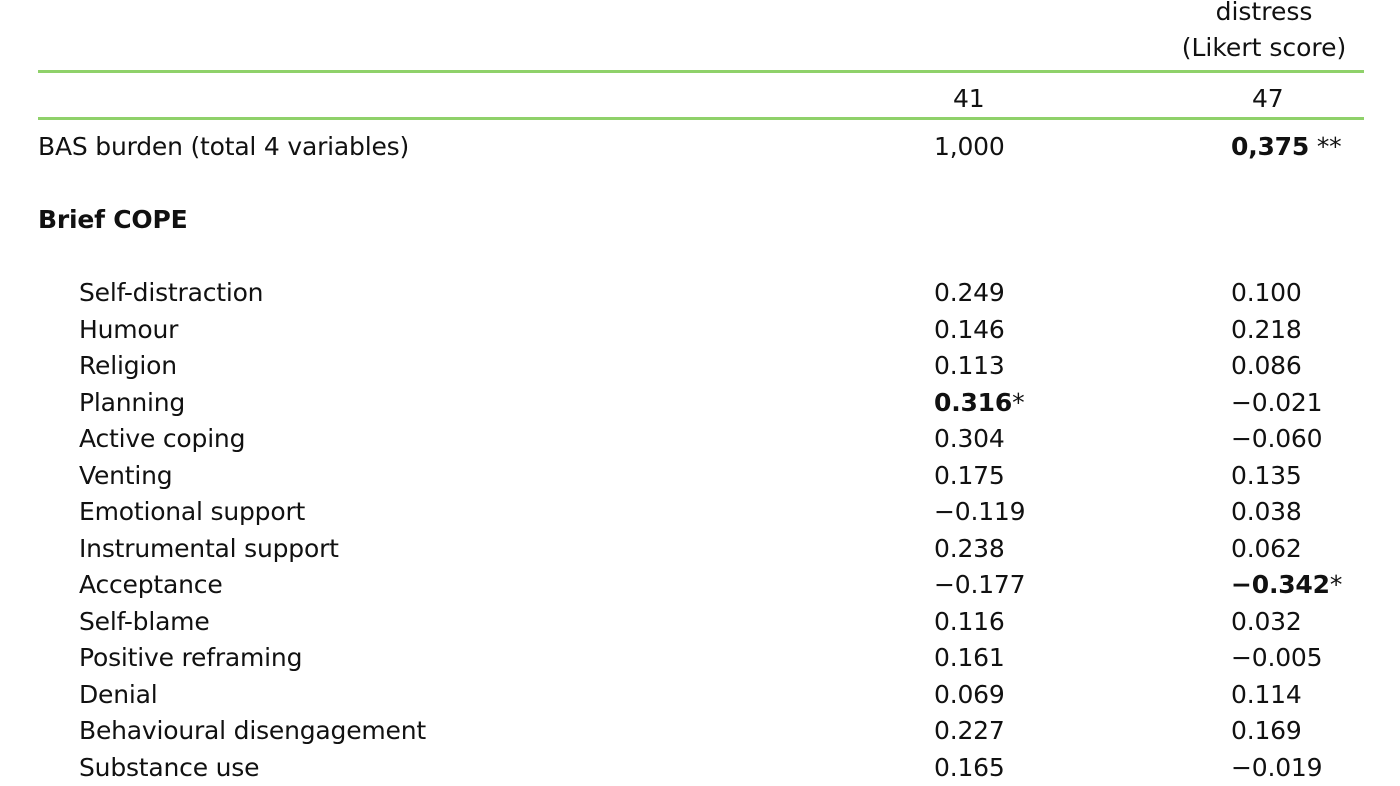 Image resolution: width=1400 pixels, height=786 pixels. I want to click on row-label: Positive reframing, so click(191, 657).